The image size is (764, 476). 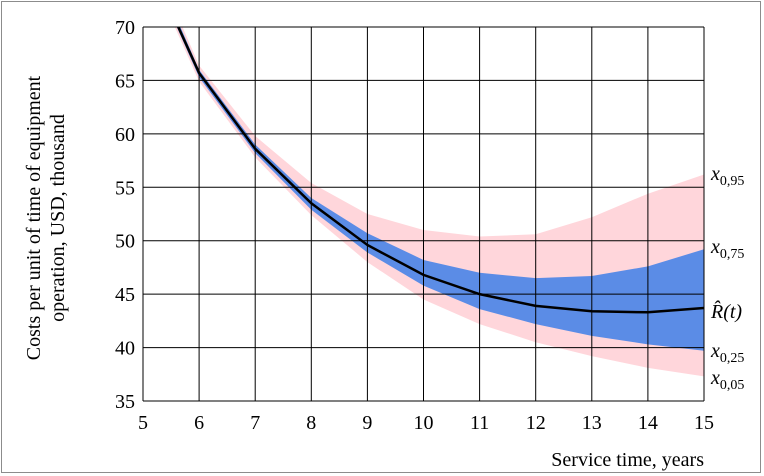 What do you see at coordinates (479, 423) in the screenshot?
I see `x-tick-label: 11` at bounding box center [479, 423].